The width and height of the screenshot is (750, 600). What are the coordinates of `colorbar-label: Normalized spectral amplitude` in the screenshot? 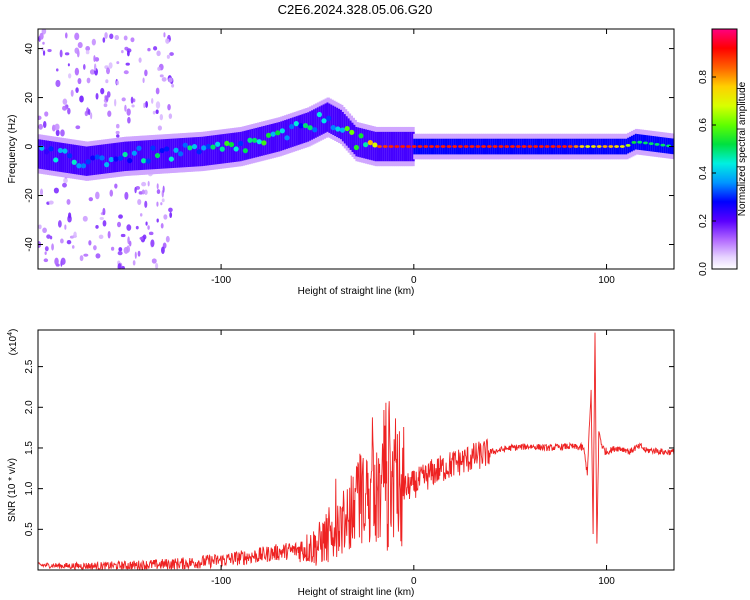 It's located at (742, 148).